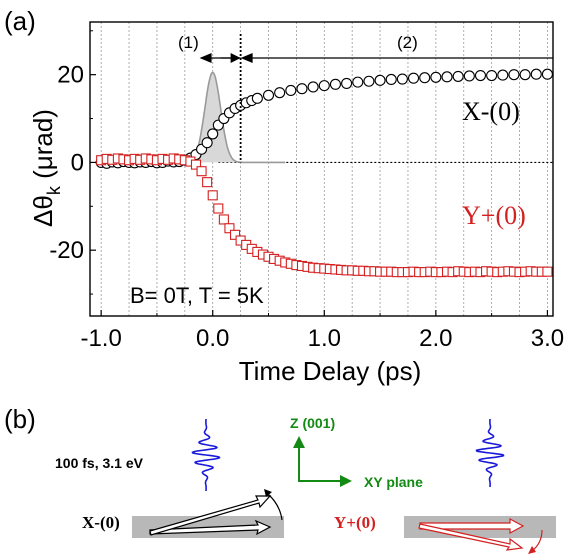  Describe the element at coordinates (471, 534) in the screenshot. I see `right-magnetization-arrows` at that location.